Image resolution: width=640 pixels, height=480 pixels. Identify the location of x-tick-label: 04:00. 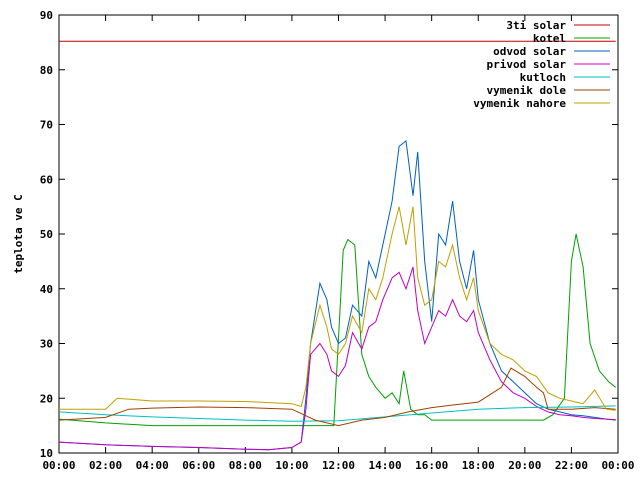
(152, 465).